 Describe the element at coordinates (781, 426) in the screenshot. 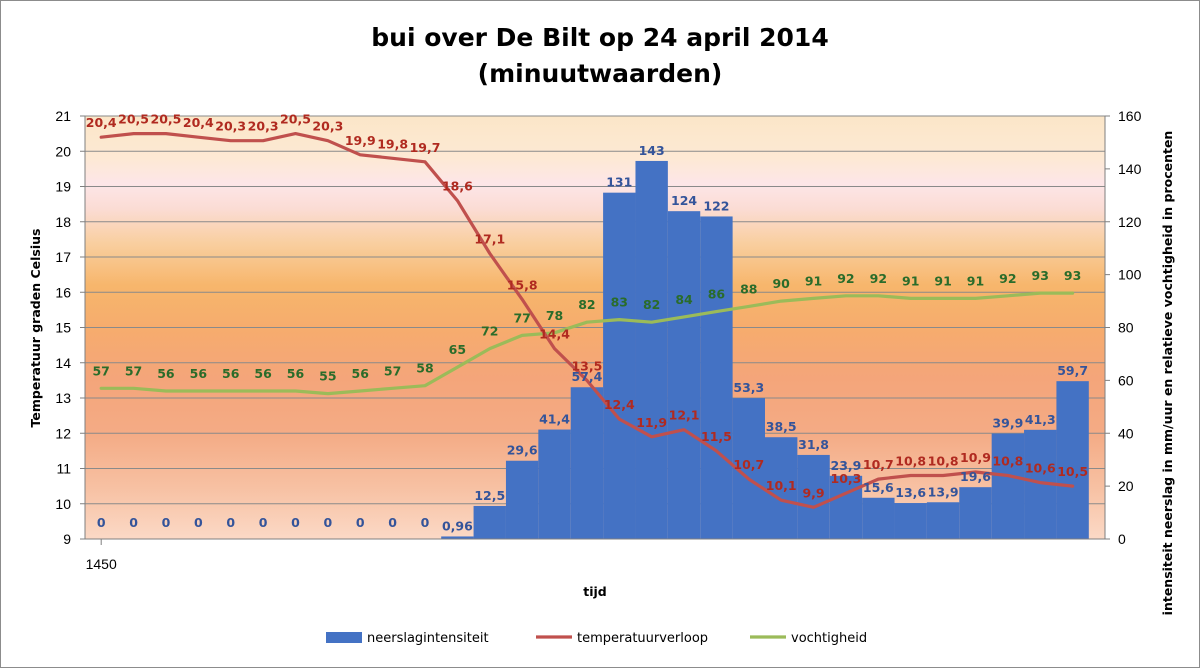

I see `bar-data-label: 38,5` at that location.